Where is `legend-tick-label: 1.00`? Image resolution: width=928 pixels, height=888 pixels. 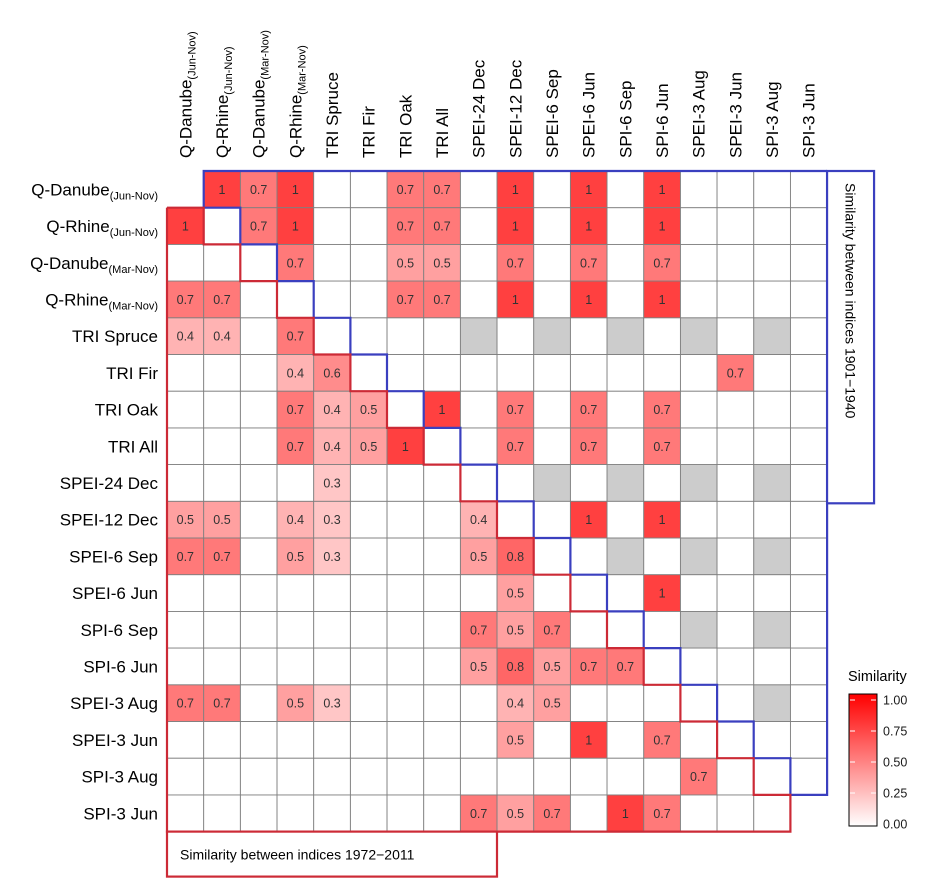 legend-tick-label: 1.00 is located at coordinates (895, 701).